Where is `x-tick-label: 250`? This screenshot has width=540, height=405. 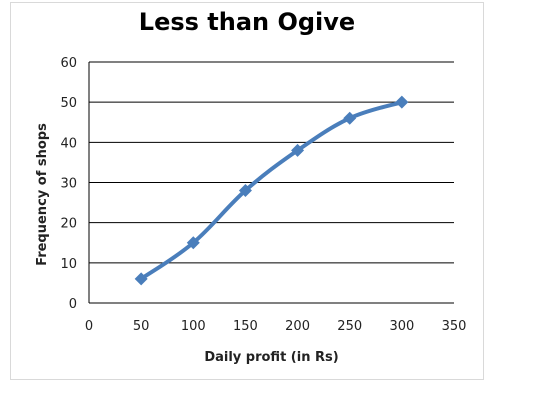
x-tick-label: 250 is located at coordinates (349, 326).